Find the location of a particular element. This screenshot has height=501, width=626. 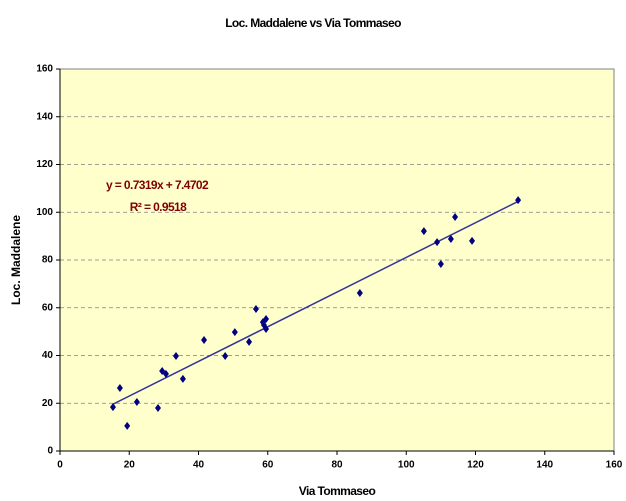

x-tick-label: 0 is located at coordinates (60, 465).